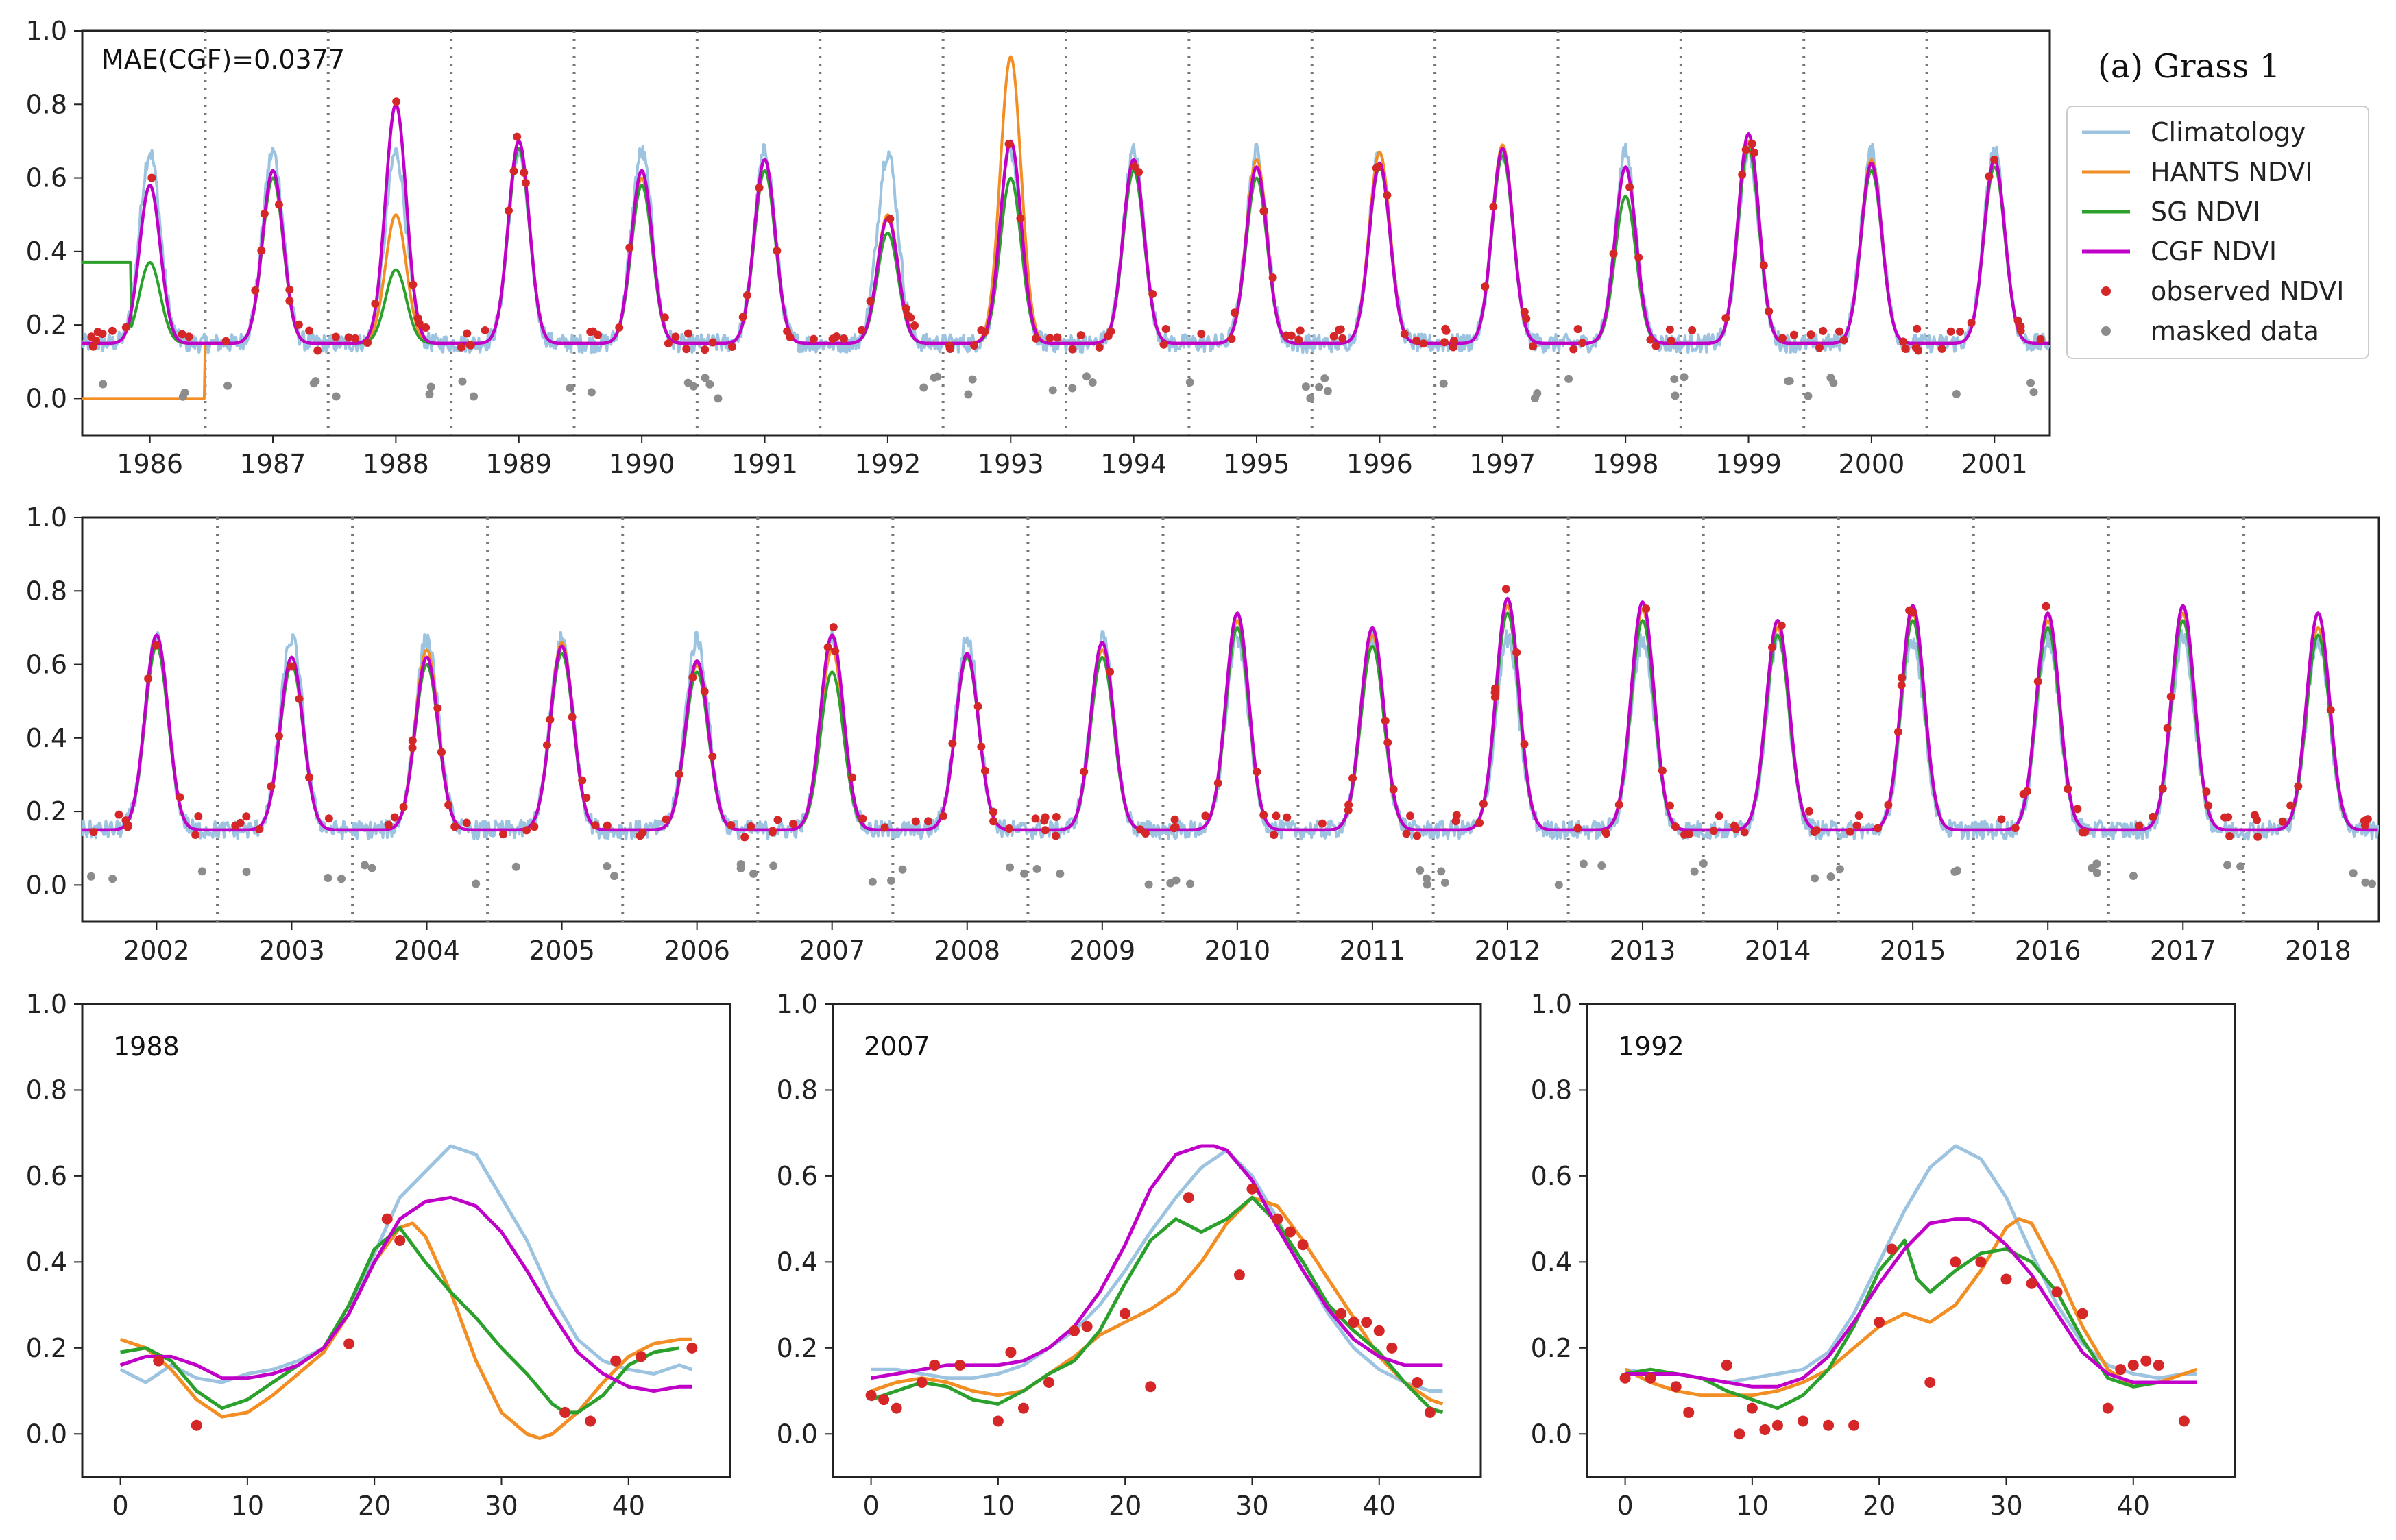  What do you see at coordinates (248, 1506) in the screenshot?
I see `panel-1988-xtick-label: 10` at bounding box center [248, 1506].